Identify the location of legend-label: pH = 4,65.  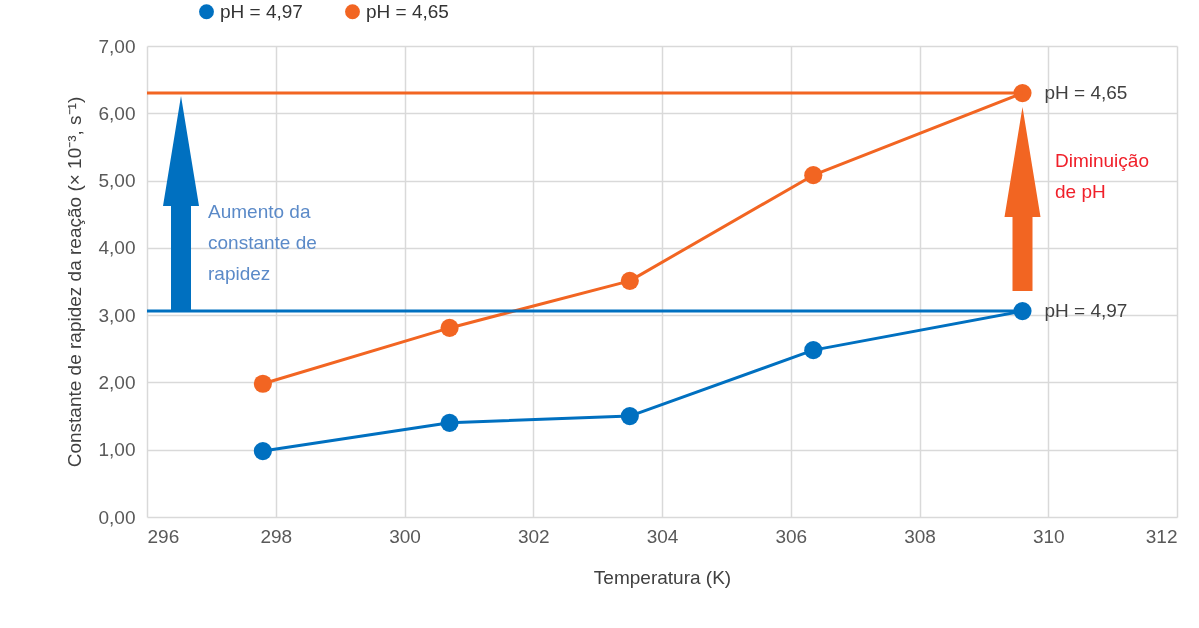
(407, 11).